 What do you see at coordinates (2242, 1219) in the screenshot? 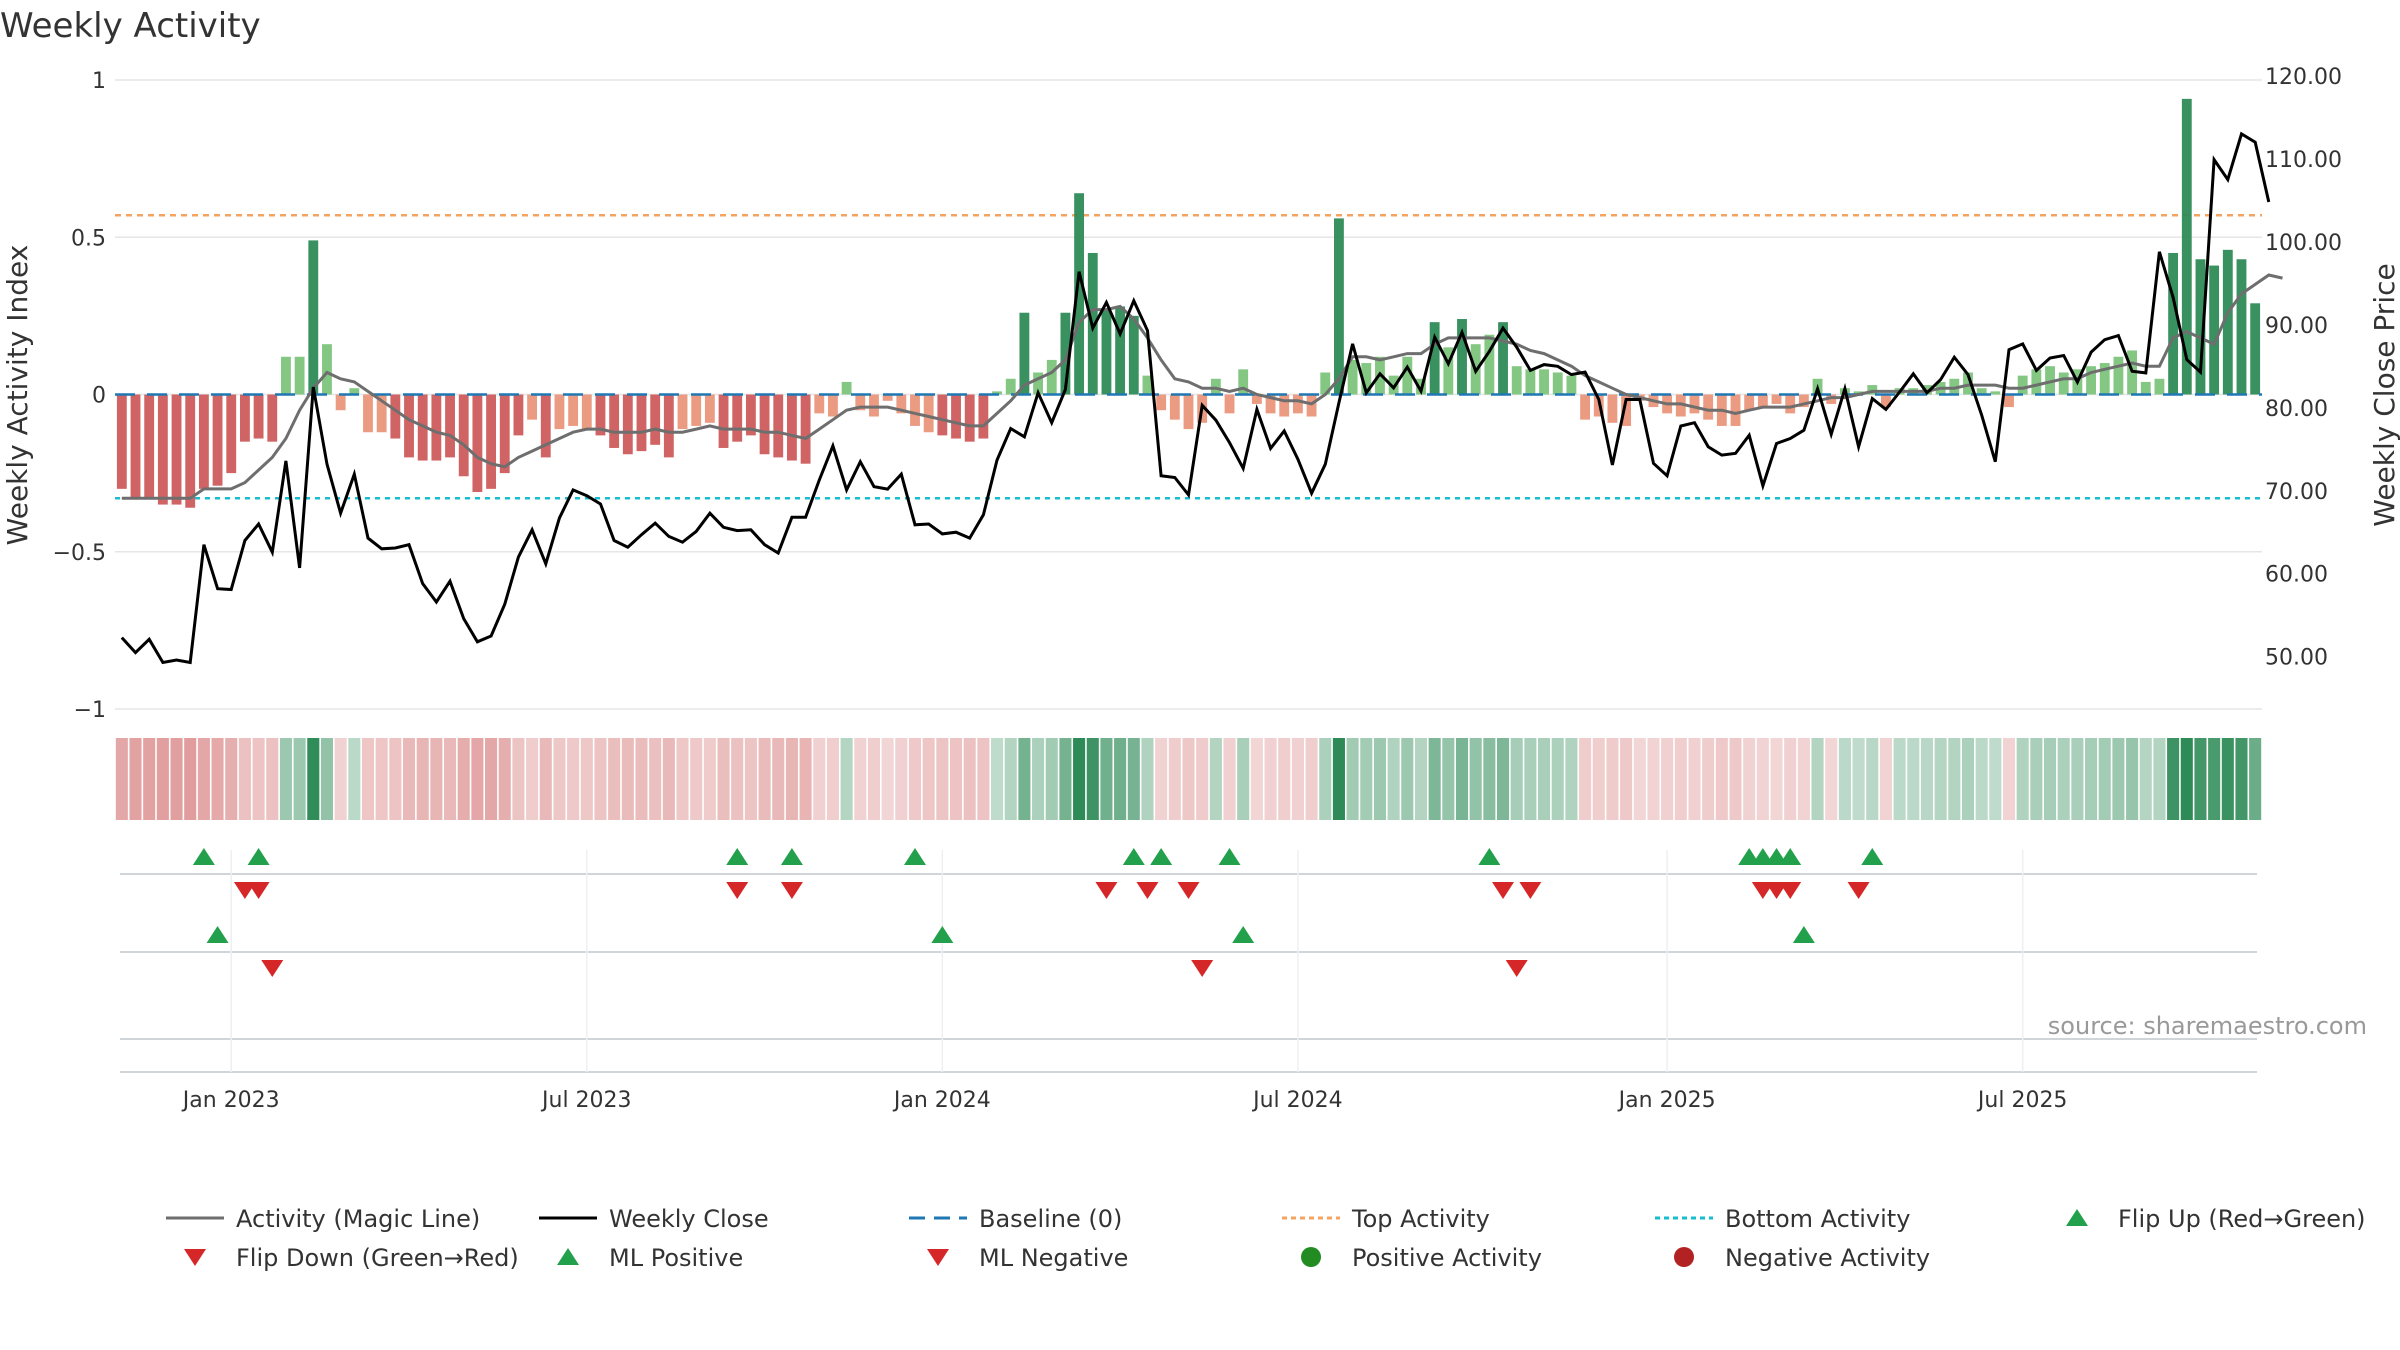
I see `legend-label: Flip Up (Red→Green)` at bounding box center [2242, 1219].